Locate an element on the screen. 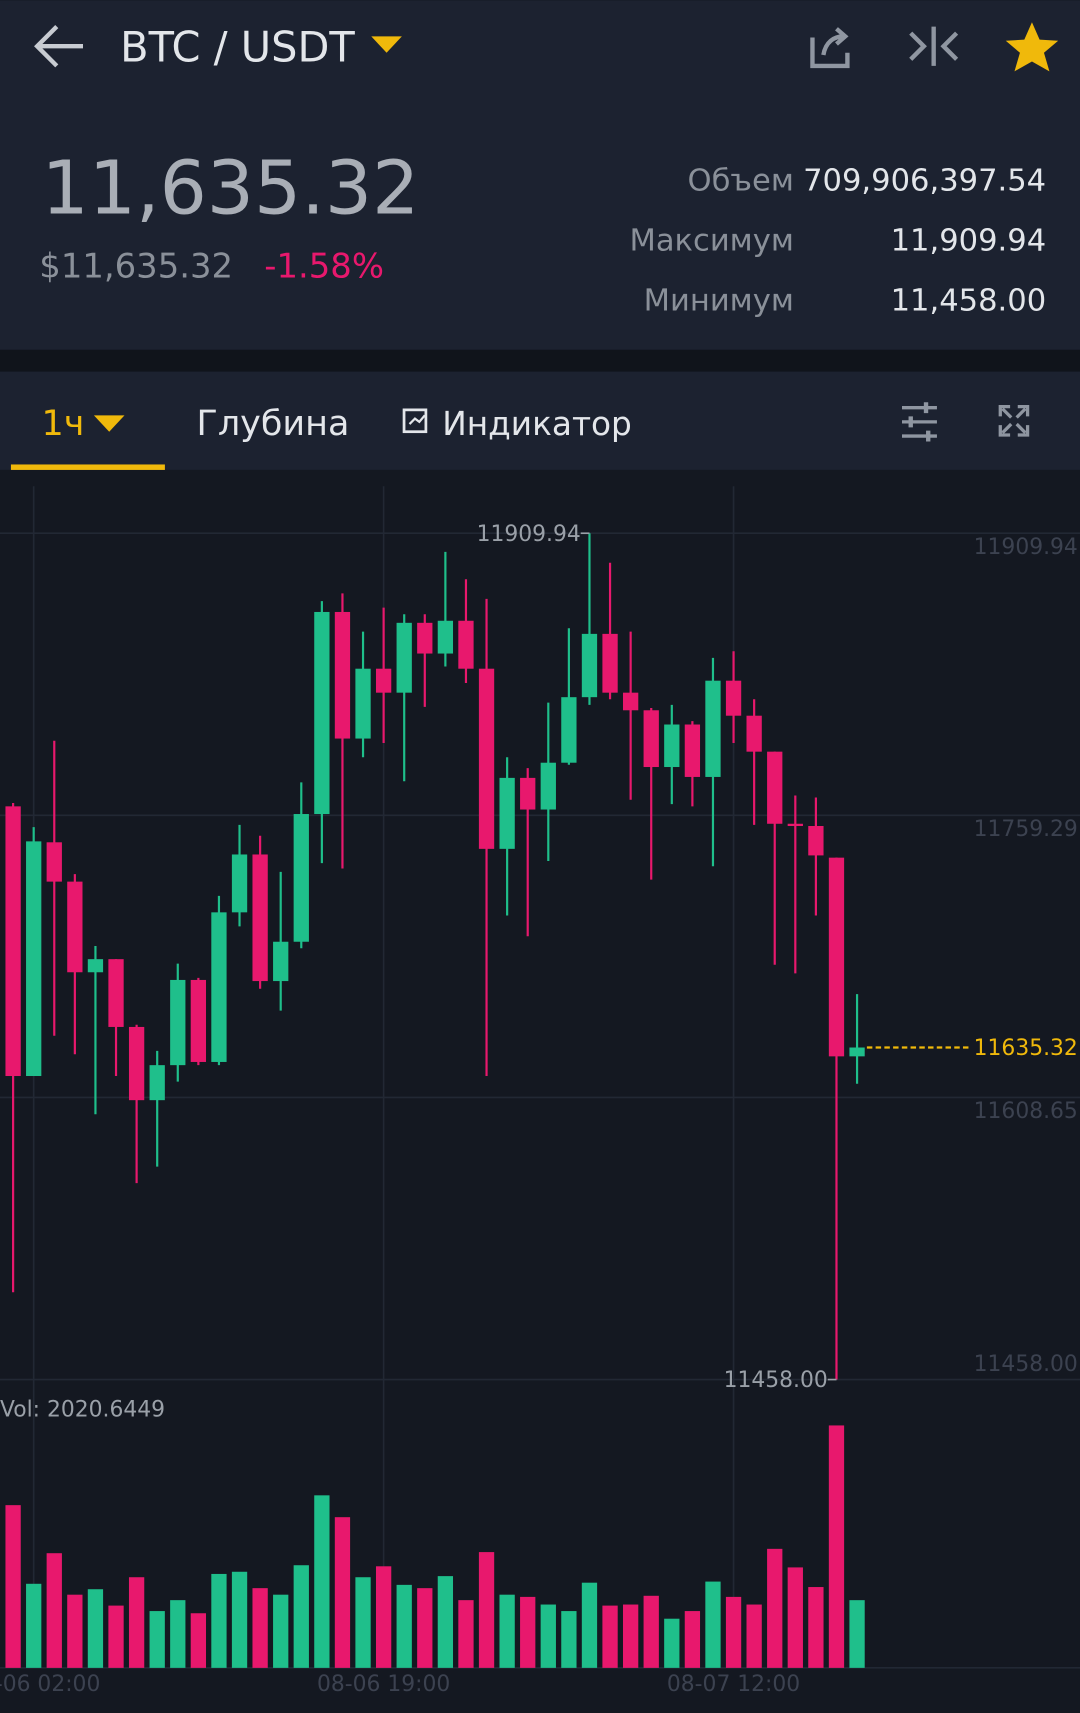  price-usd: $11,635.32 is located at coordinates (136, 266).